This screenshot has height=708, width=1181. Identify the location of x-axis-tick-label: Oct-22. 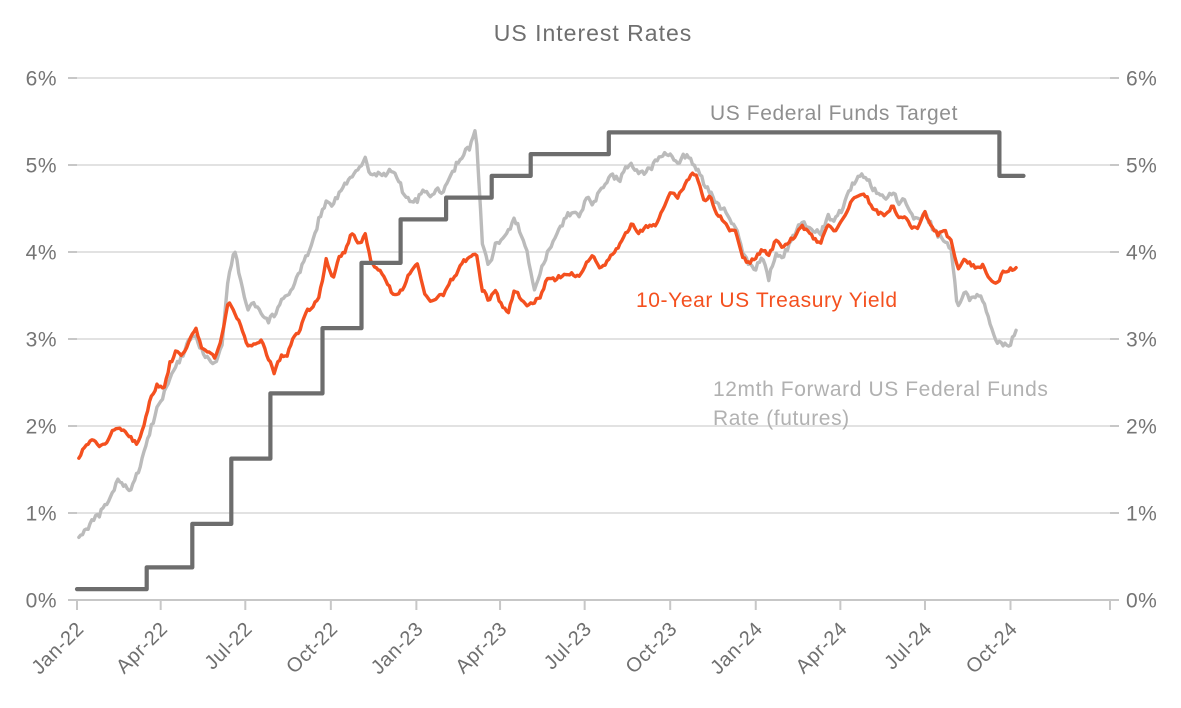
(312, 648).